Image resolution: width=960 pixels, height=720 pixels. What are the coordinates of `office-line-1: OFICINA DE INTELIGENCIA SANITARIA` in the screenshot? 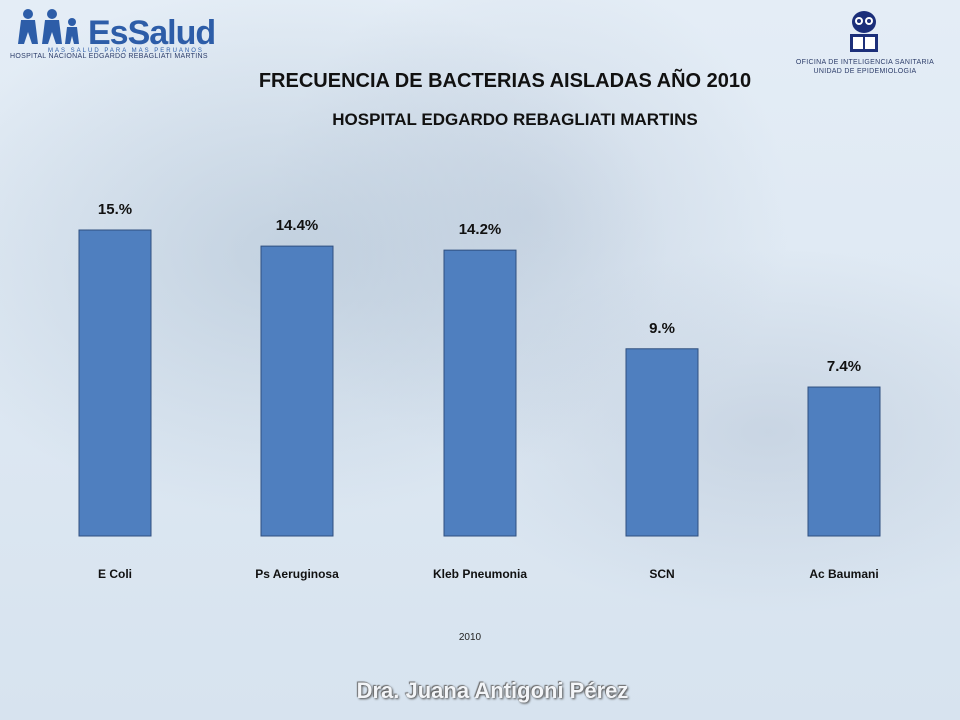 It's located at (865, 62).